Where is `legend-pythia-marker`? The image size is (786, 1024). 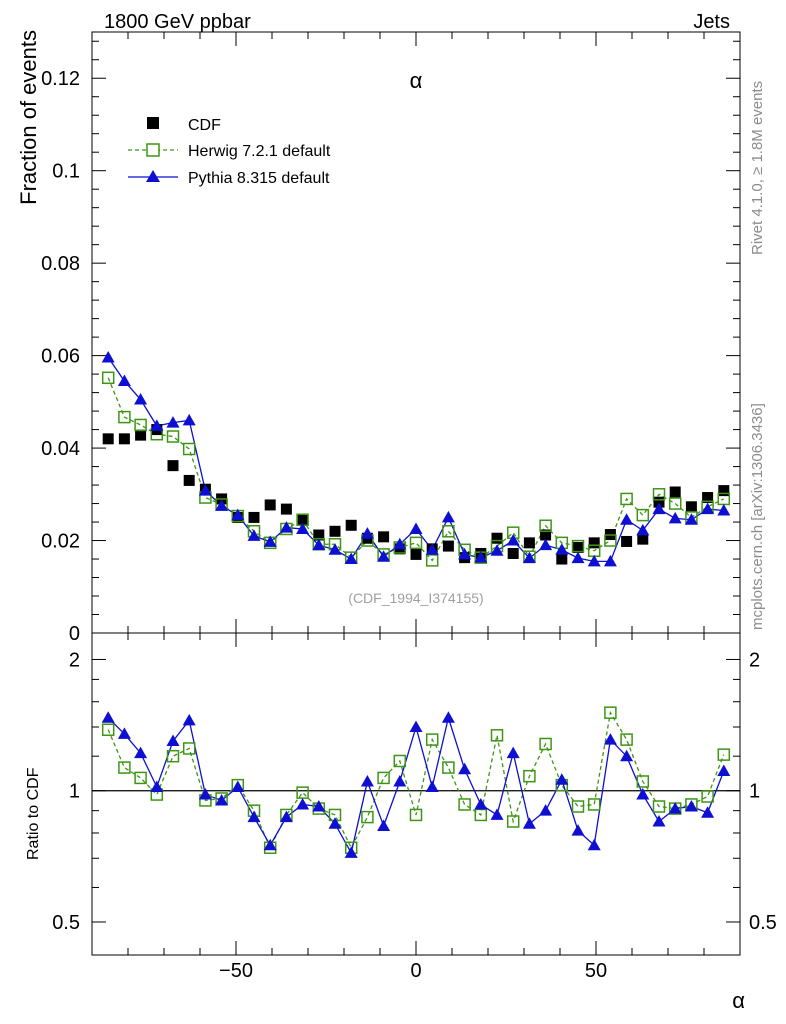
legend-pythia-marker is located at coordinates (153, 176).